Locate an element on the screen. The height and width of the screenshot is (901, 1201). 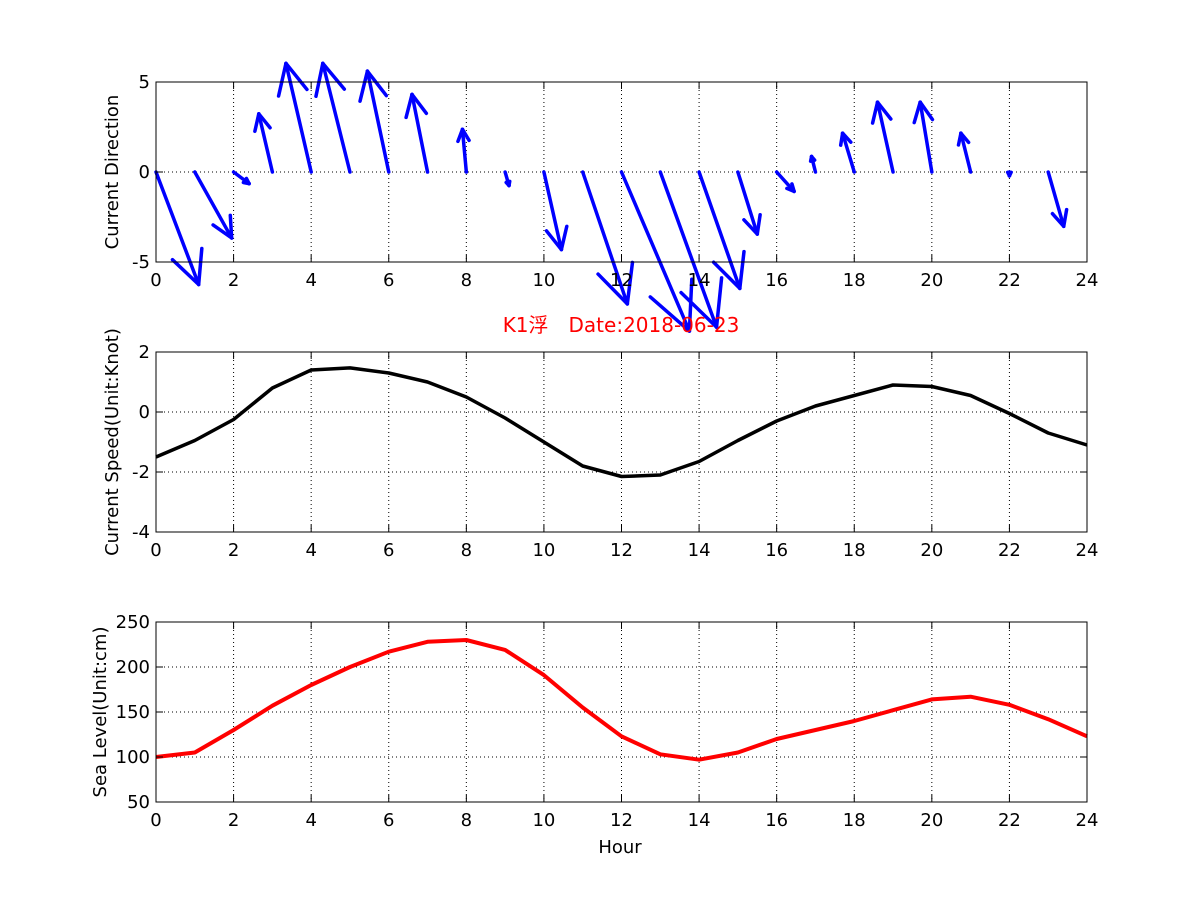
y-tick-label: -2 is located at coordinates (141, 472).